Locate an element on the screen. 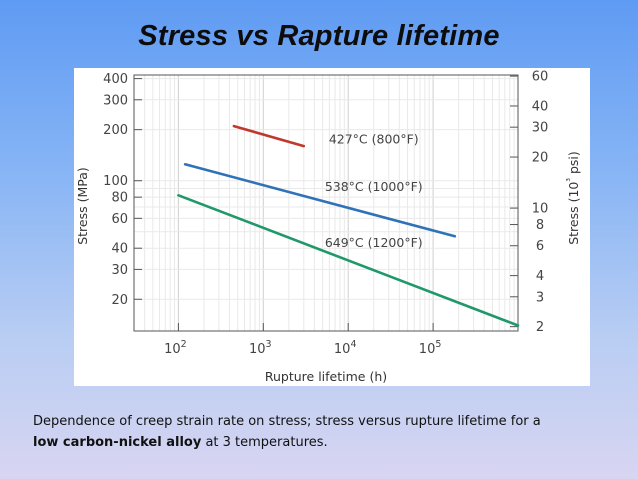 This screenshot has height=479, width=638. series-label-0: 427°C (800°F) is located at coordinates (374, 138).